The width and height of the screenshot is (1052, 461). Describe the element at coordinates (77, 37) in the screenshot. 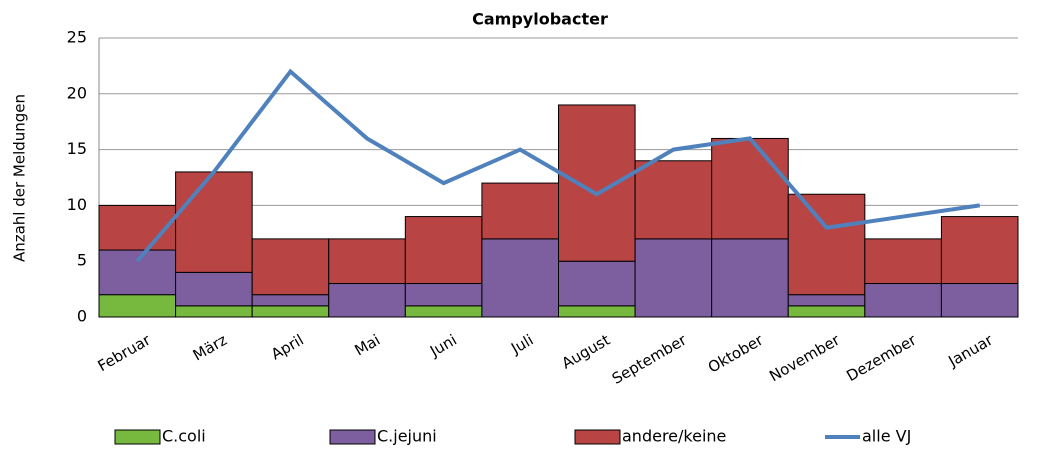

I see `y-tick-label: 25` at that location.